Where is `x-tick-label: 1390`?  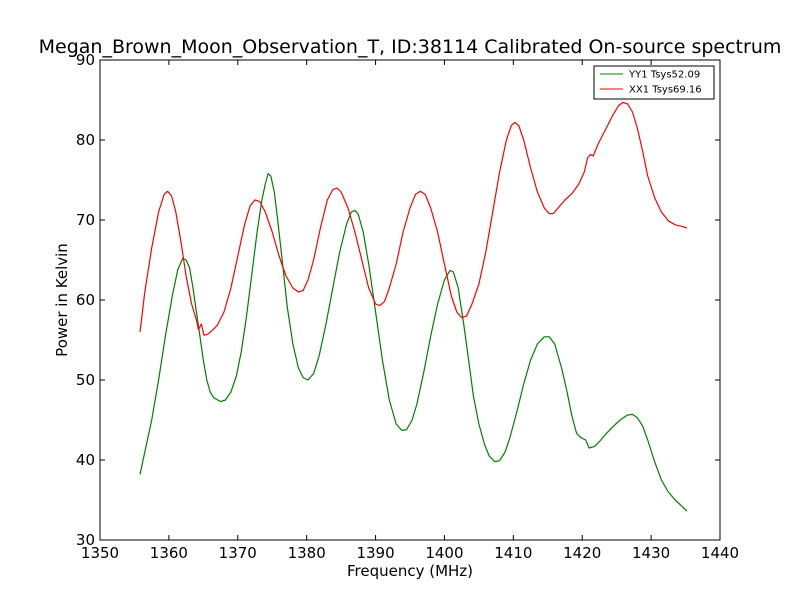 x-tick-label: 1390 is located at coordinates (375, 553).